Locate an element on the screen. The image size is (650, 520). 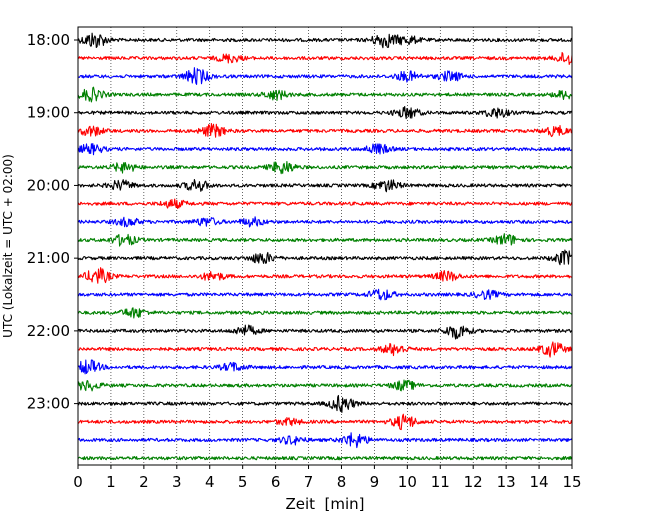
x-tick-label: 9 is located at coordinates (375, 482).